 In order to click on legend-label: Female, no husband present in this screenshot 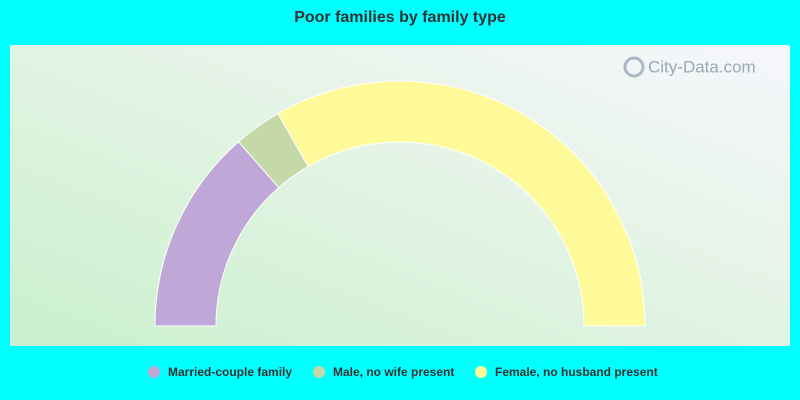, I will do `click(576, 372)`.